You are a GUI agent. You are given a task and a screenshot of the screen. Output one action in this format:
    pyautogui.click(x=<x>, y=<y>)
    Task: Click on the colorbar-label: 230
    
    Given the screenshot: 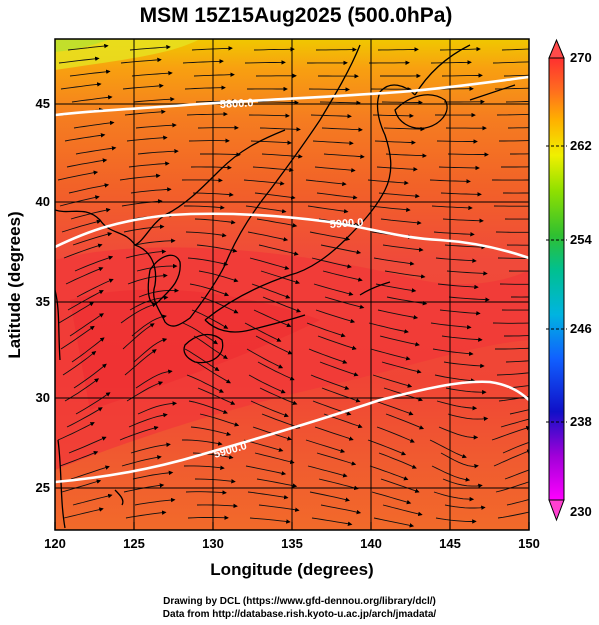 What is the action you would take?
    pyautogui.click(x=581, y=511)
    